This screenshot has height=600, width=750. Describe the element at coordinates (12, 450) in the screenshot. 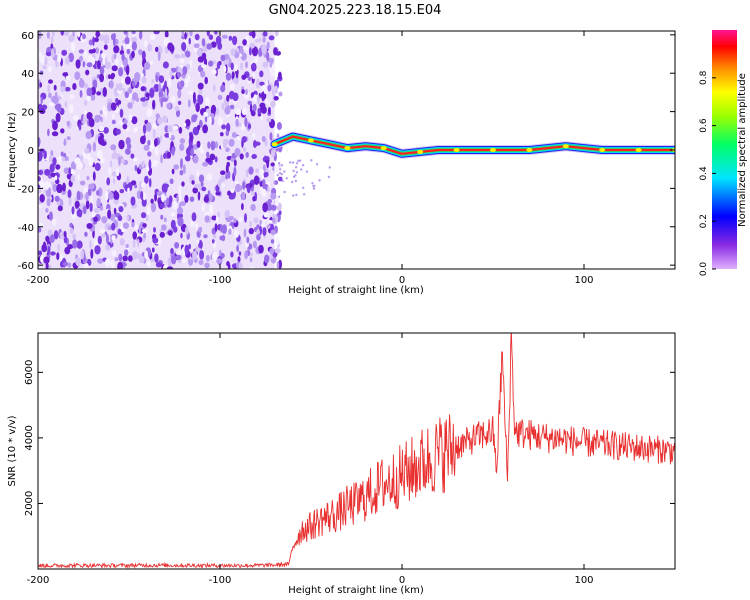

I see `snr-y-label: SNR (10 * v/v)` at that location.